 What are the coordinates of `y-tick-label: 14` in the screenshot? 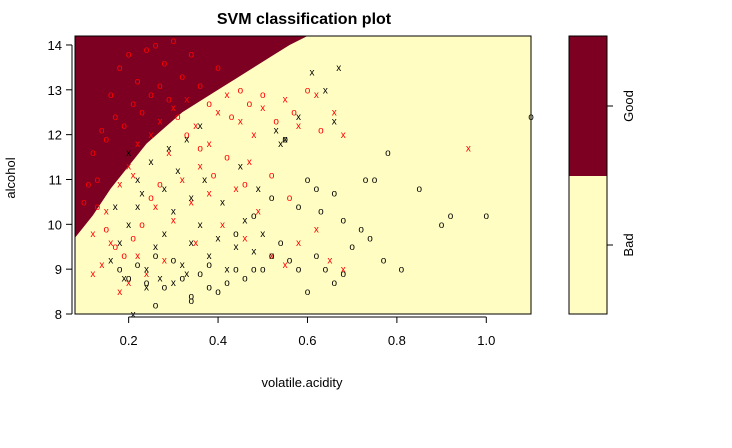 It's located at (55, 45).